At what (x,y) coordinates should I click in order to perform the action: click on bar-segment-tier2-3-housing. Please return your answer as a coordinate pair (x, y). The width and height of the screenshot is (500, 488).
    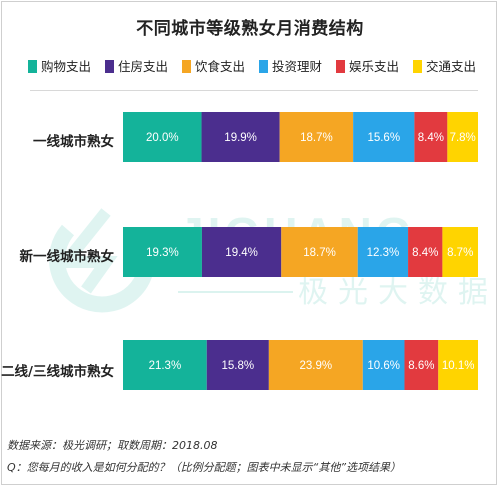
    Looking at the image, I should click on (237, 365).